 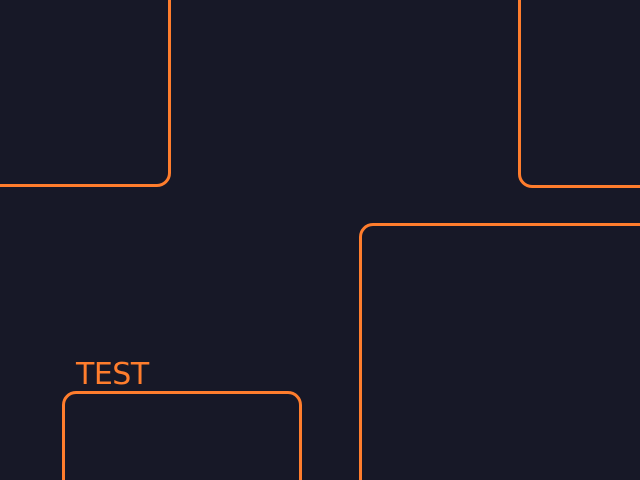 I want to click on panel-top-right, so click(x=579, y=94).